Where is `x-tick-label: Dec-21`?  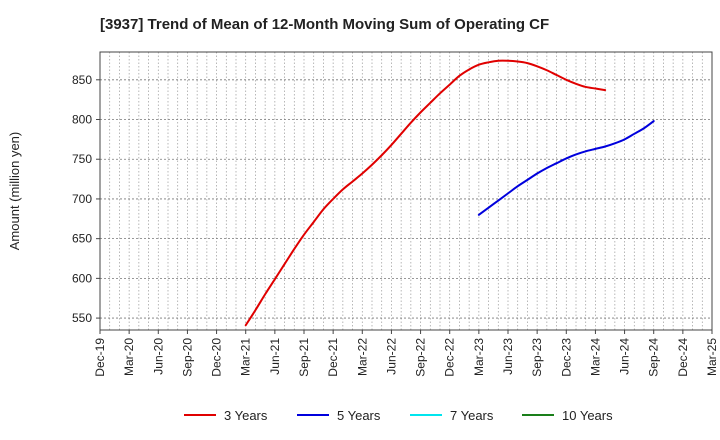 x-tick-label: Dec-21 is located at coordinates (333, 357).